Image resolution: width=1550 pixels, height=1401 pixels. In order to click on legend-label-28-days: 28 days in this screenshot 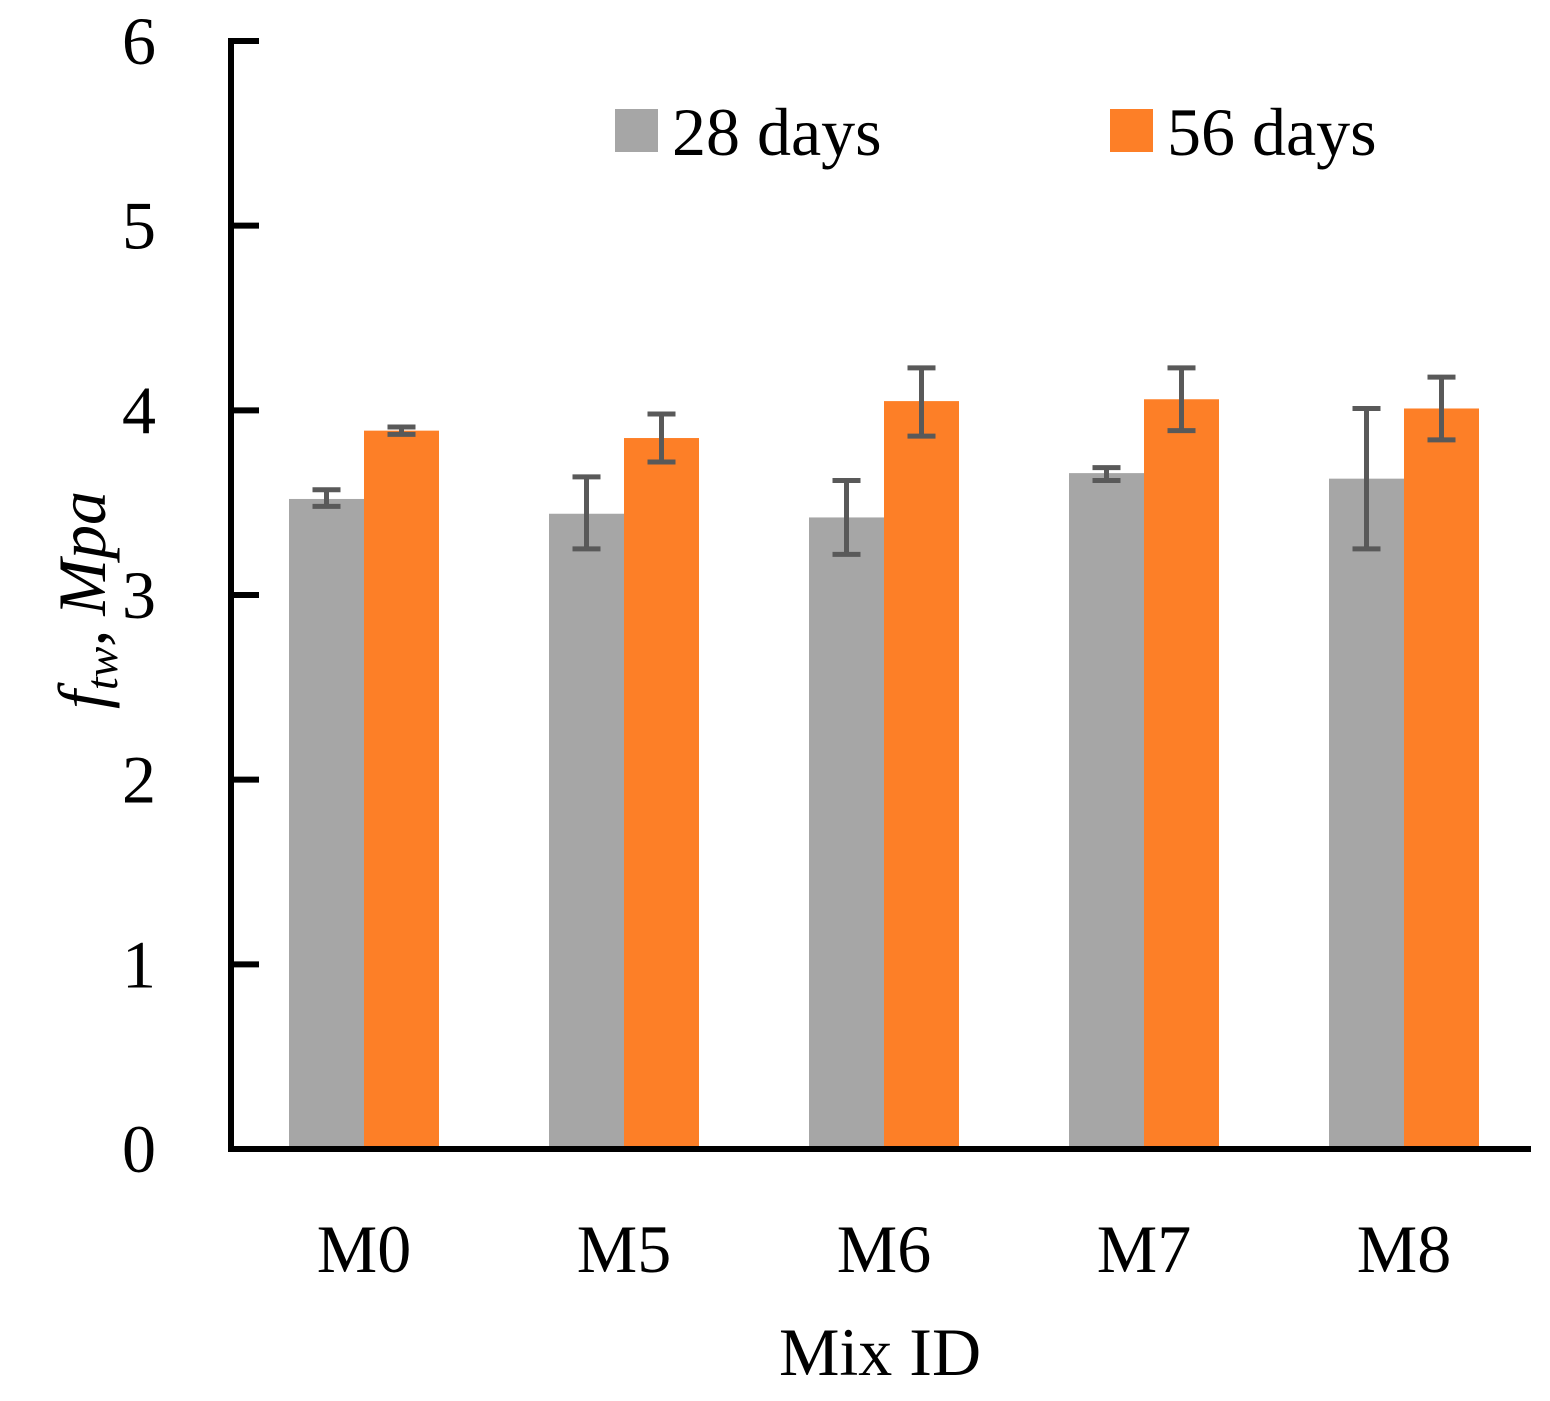, I will do `click(777, 132)`.